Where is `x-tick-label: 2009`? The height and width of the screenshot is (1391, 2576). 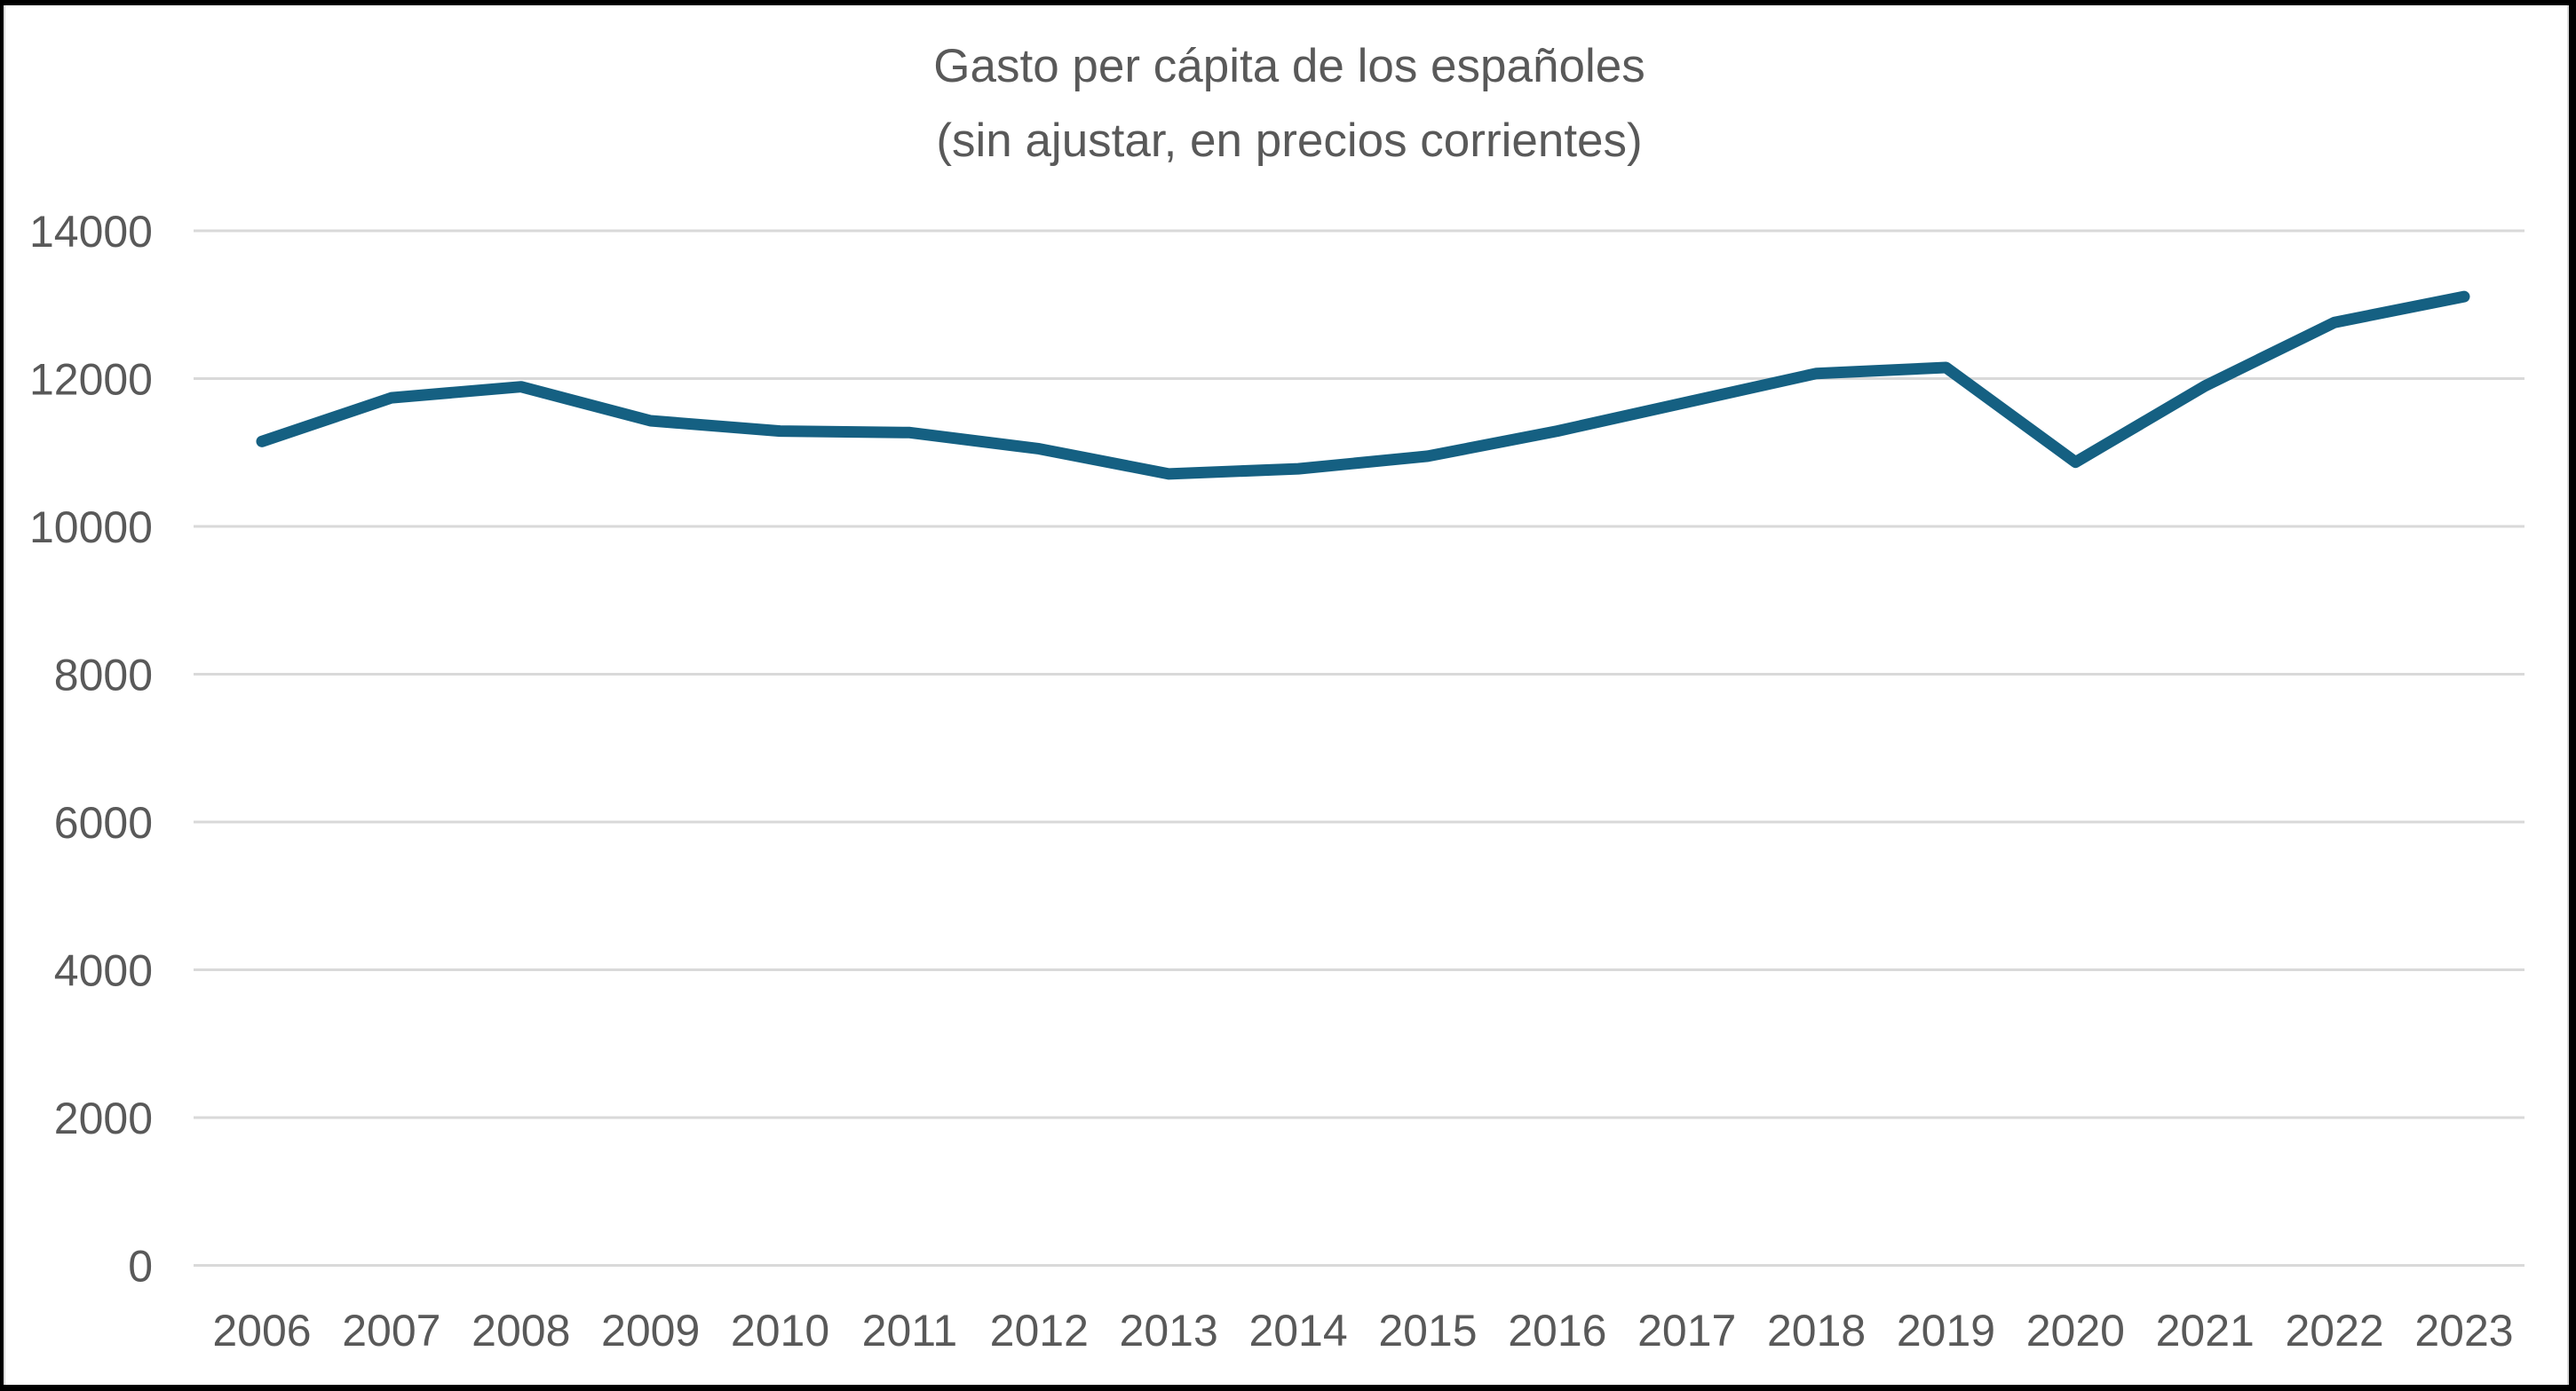 x-tick-label: 2009 is located at coordinates (650, 1330).